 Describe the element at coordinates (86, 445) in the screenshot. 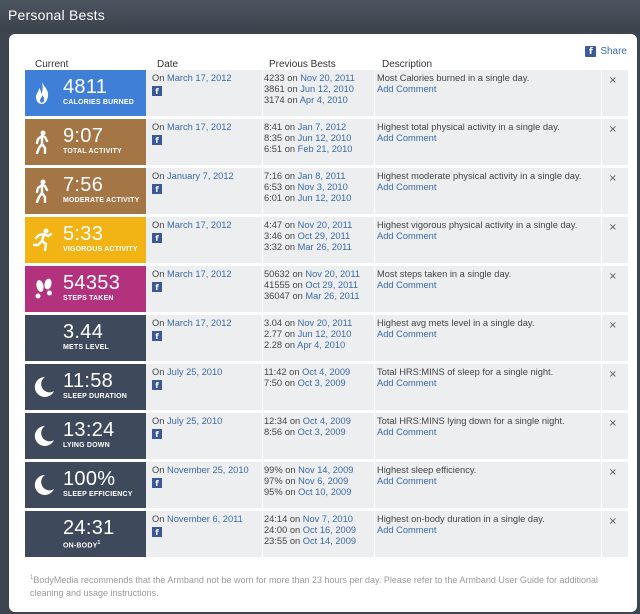

I see `metric-label: LYING DOWN` at that location.